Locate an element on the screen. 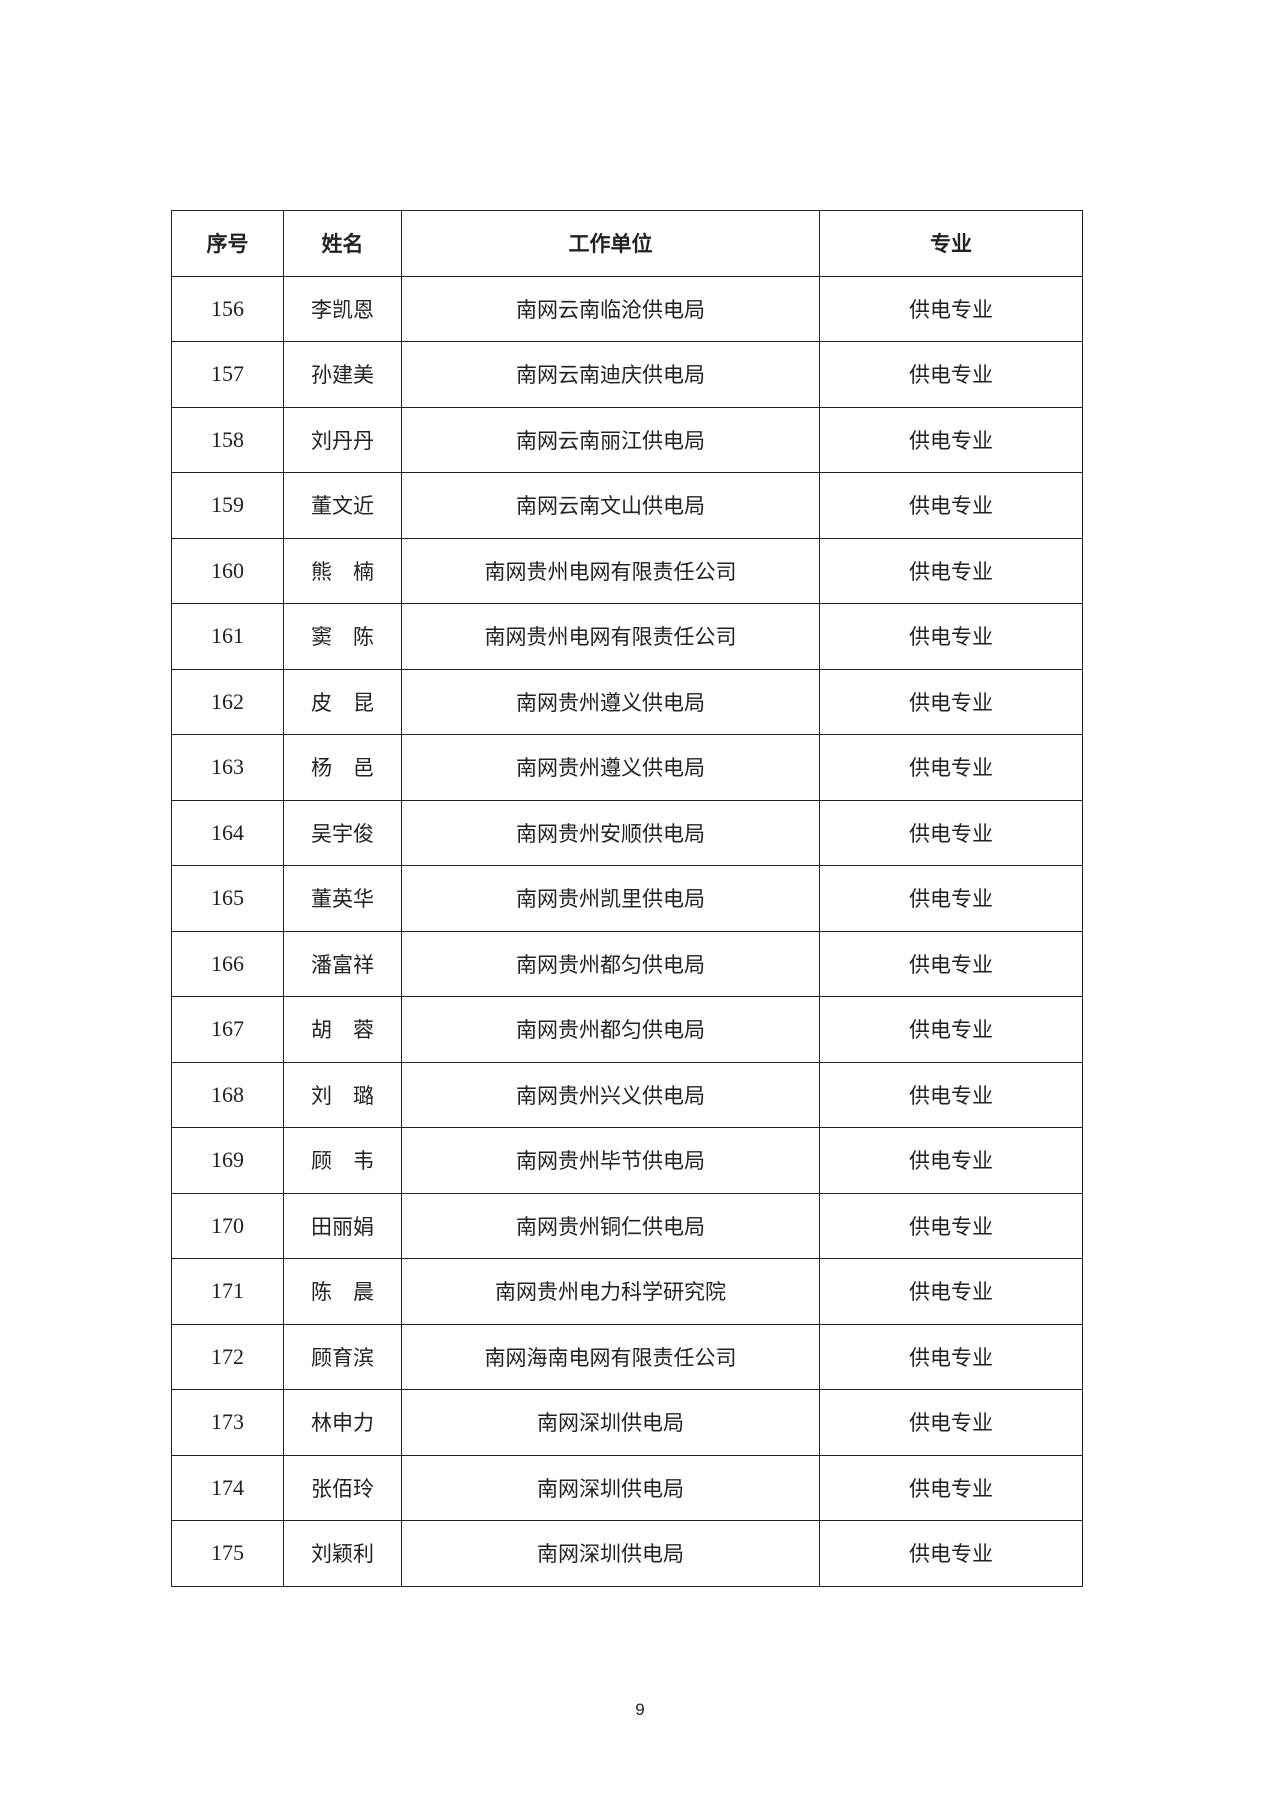 The height and width of the screenshot is (1810, 1280). cell-workplace: 南网贵州毕节供电局 is located at coordinates (610, 1160).